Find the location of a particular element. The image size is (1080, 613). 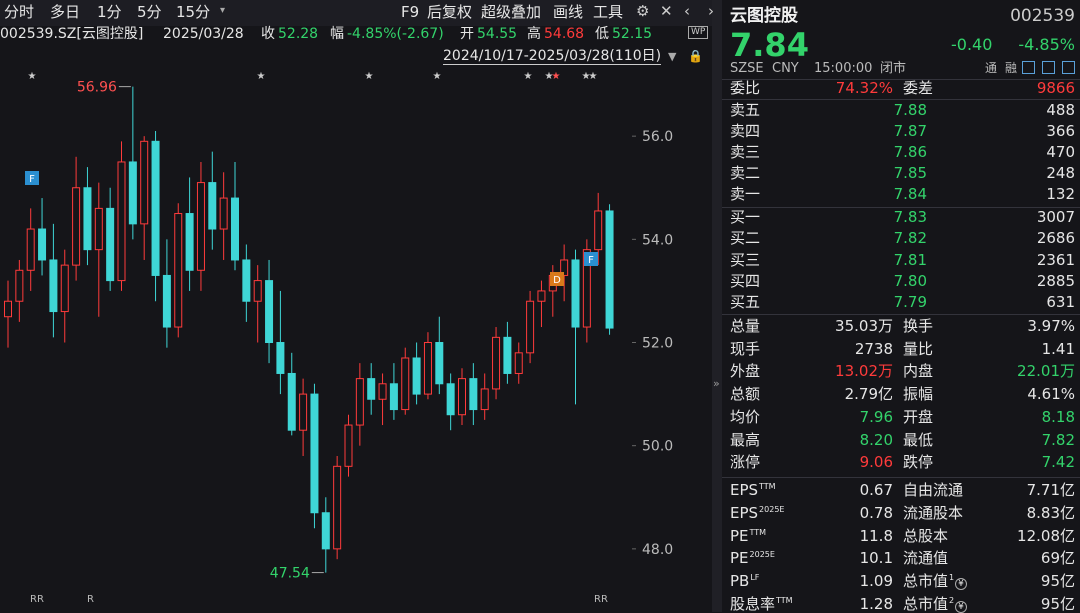

period-tab: 5分 is located at coordinates (149, 12).